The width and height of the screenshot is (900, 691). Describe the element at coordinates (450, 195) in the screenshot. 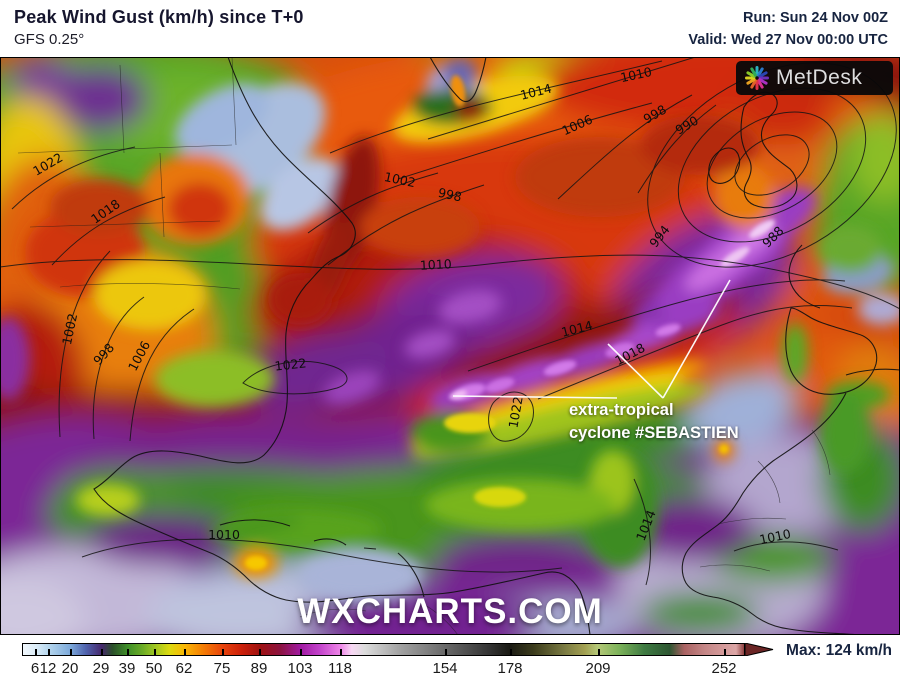

I see `isobar-label: 998` at that location.